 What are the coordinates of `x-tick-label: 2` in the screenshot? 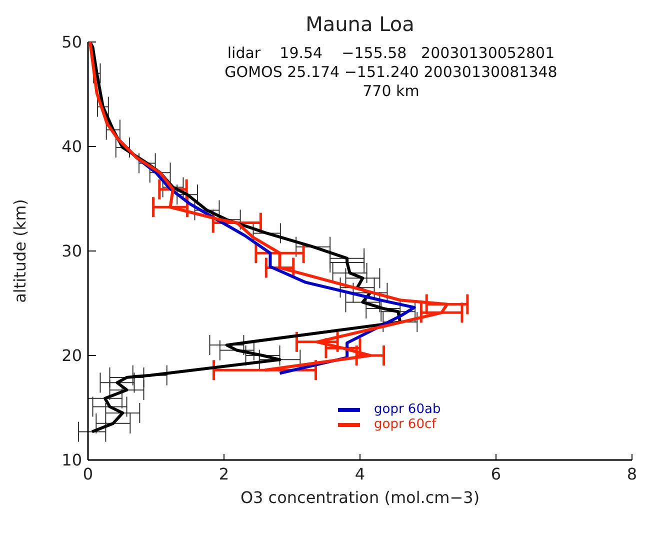 It's located at (224, 474).